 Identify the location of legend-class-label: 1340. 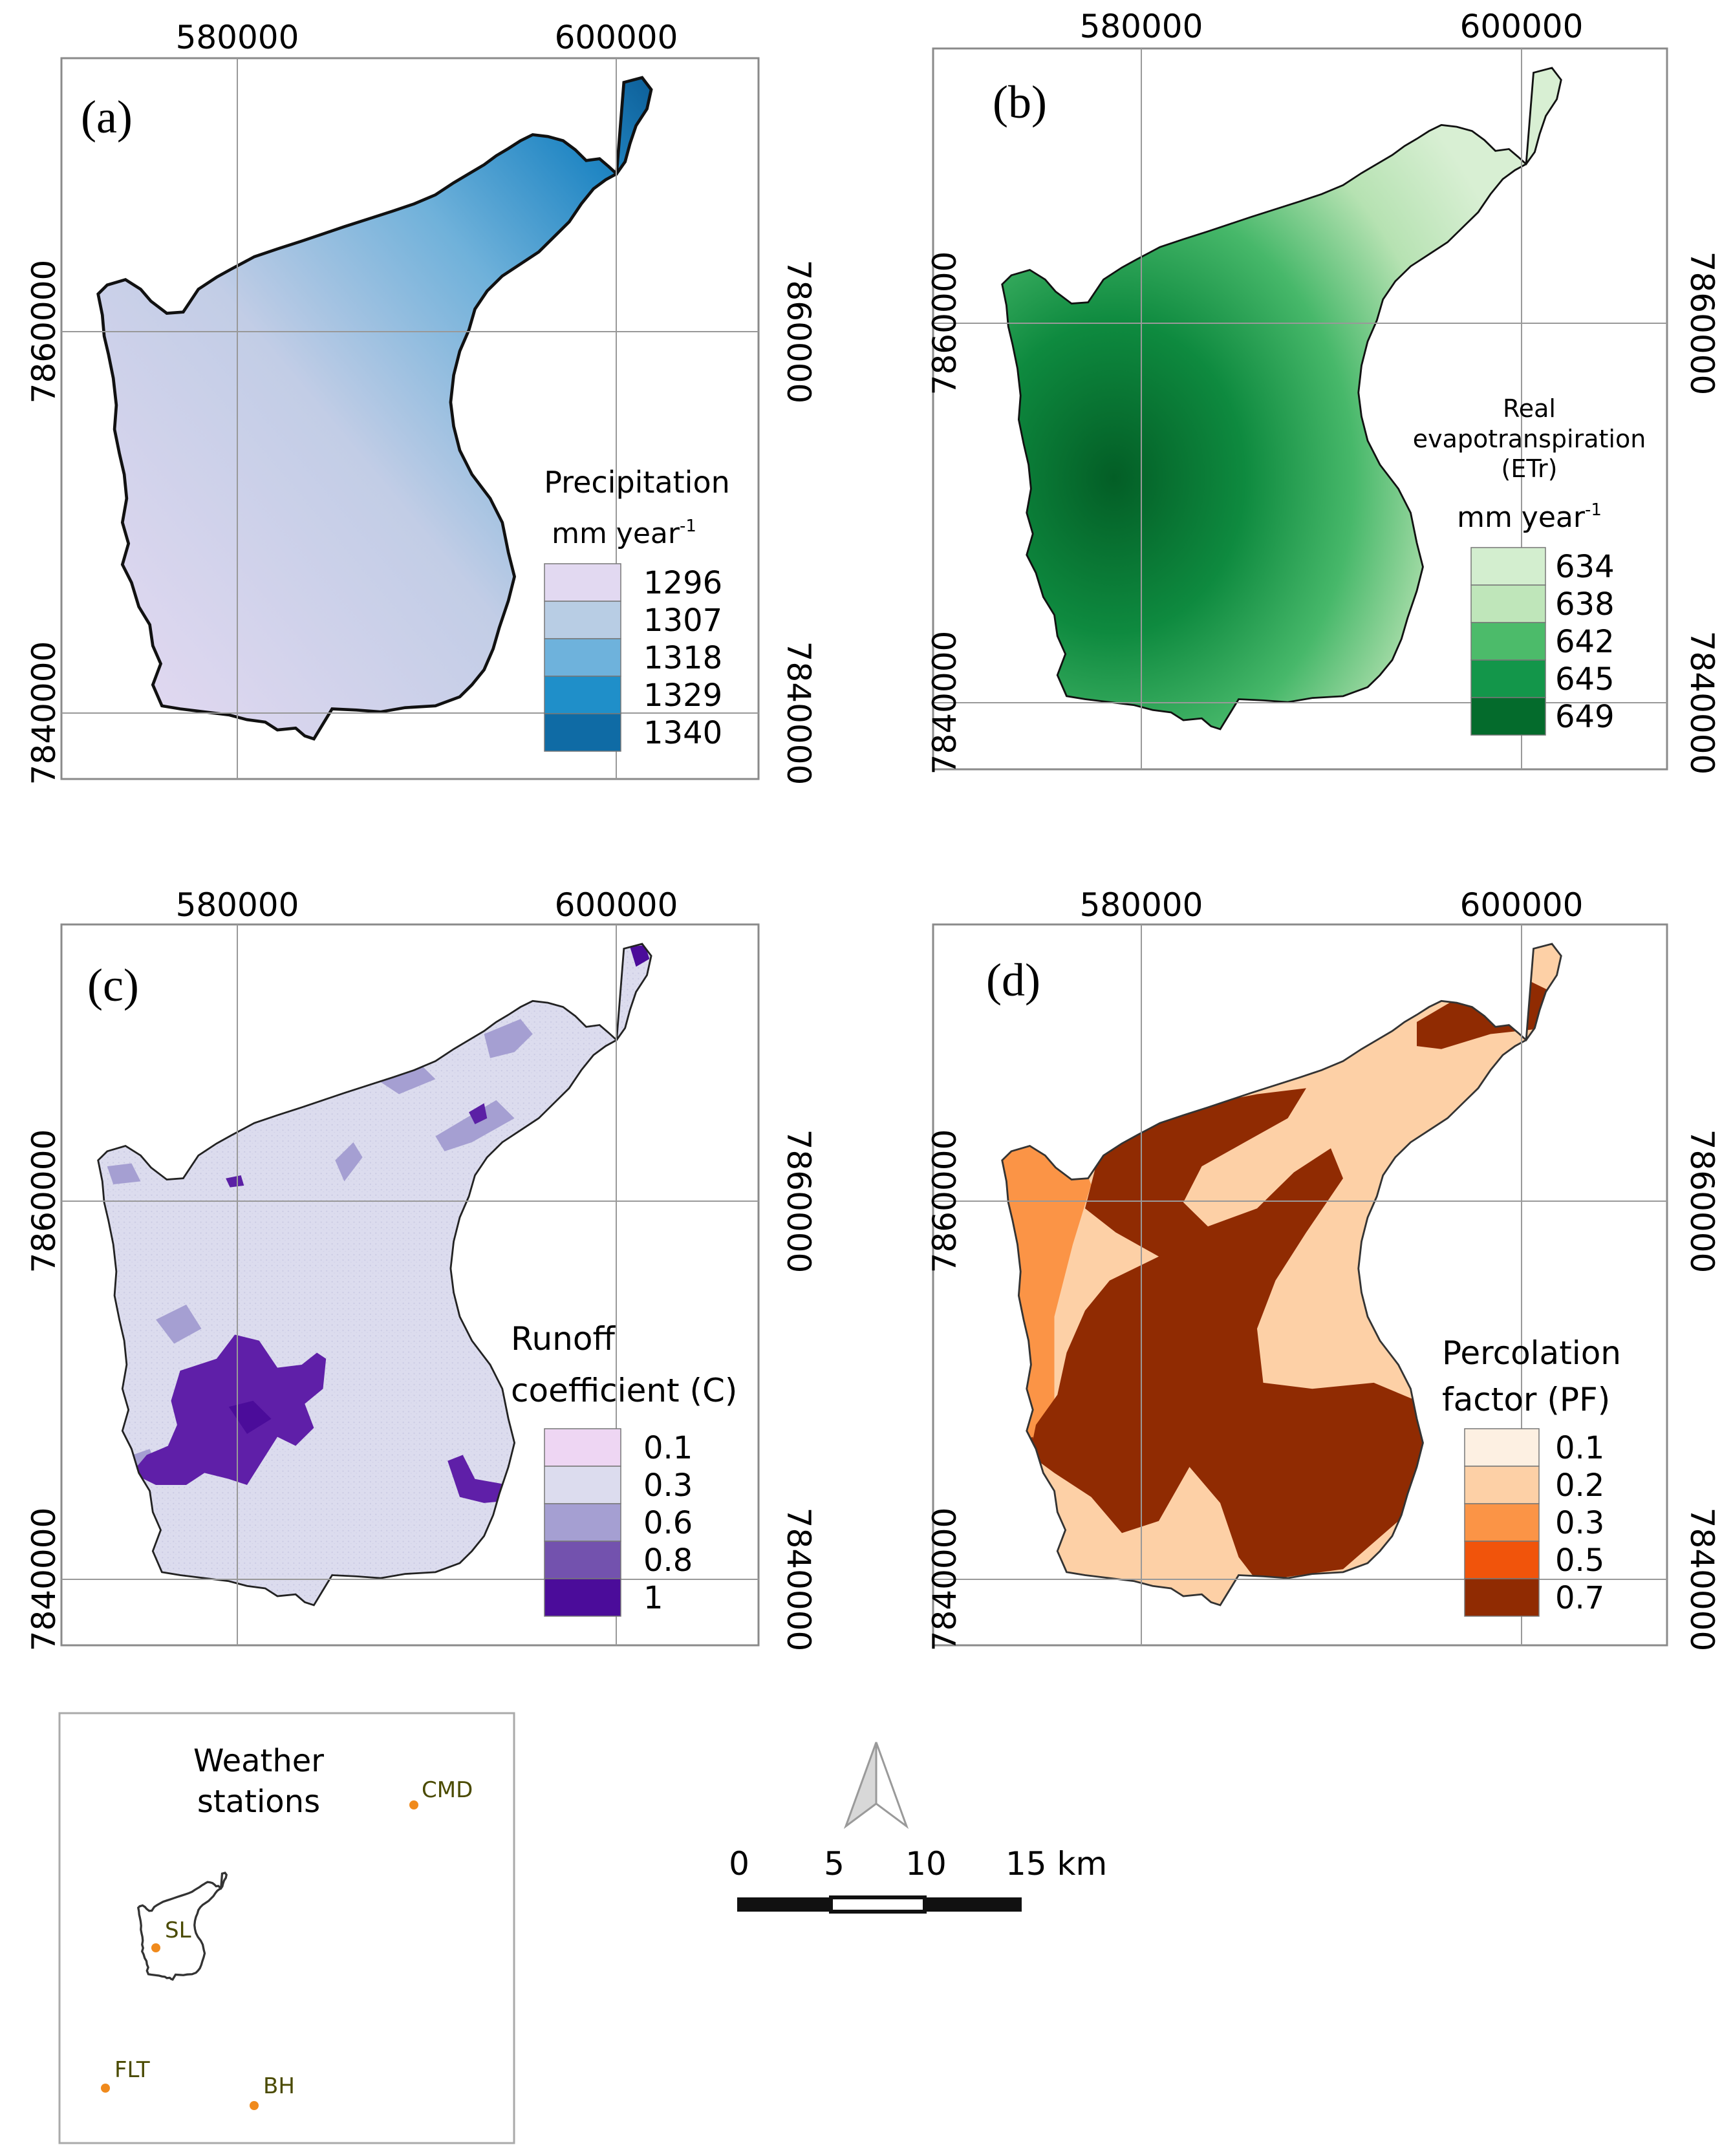
(682, 733).